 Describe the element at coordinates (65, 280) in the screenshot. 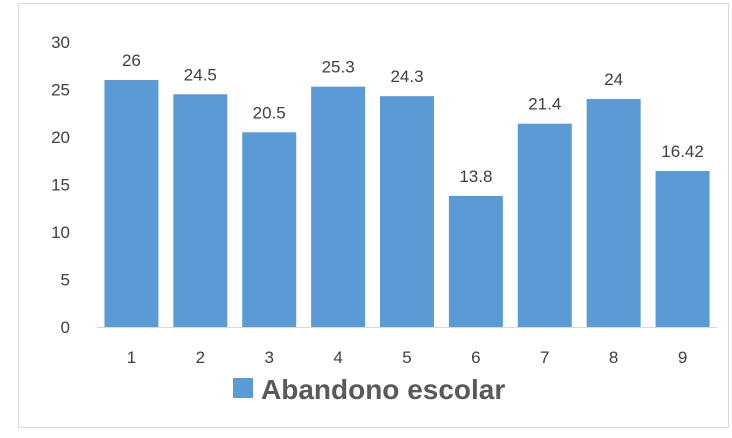

I see `y-tick-label: 5` at that location.